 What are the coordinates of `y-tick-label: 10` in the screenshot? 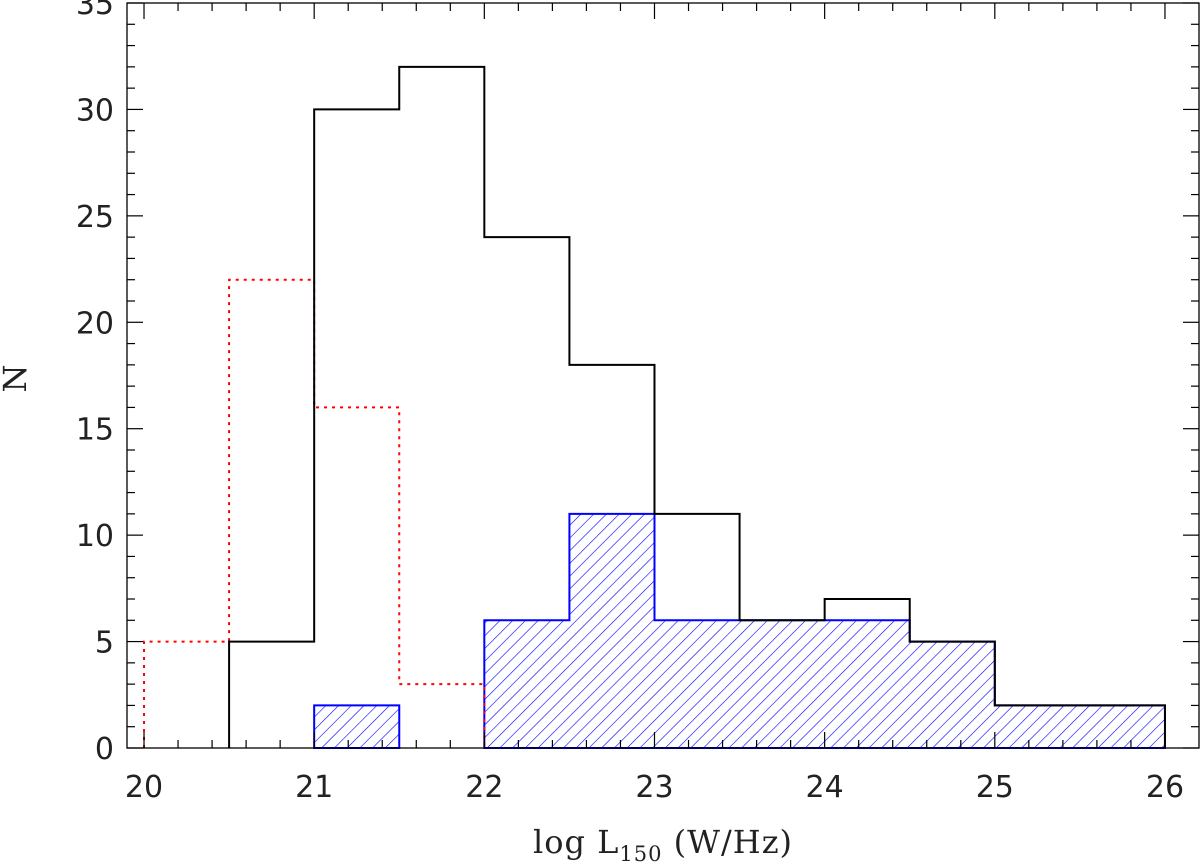 It's located at (95, 536).